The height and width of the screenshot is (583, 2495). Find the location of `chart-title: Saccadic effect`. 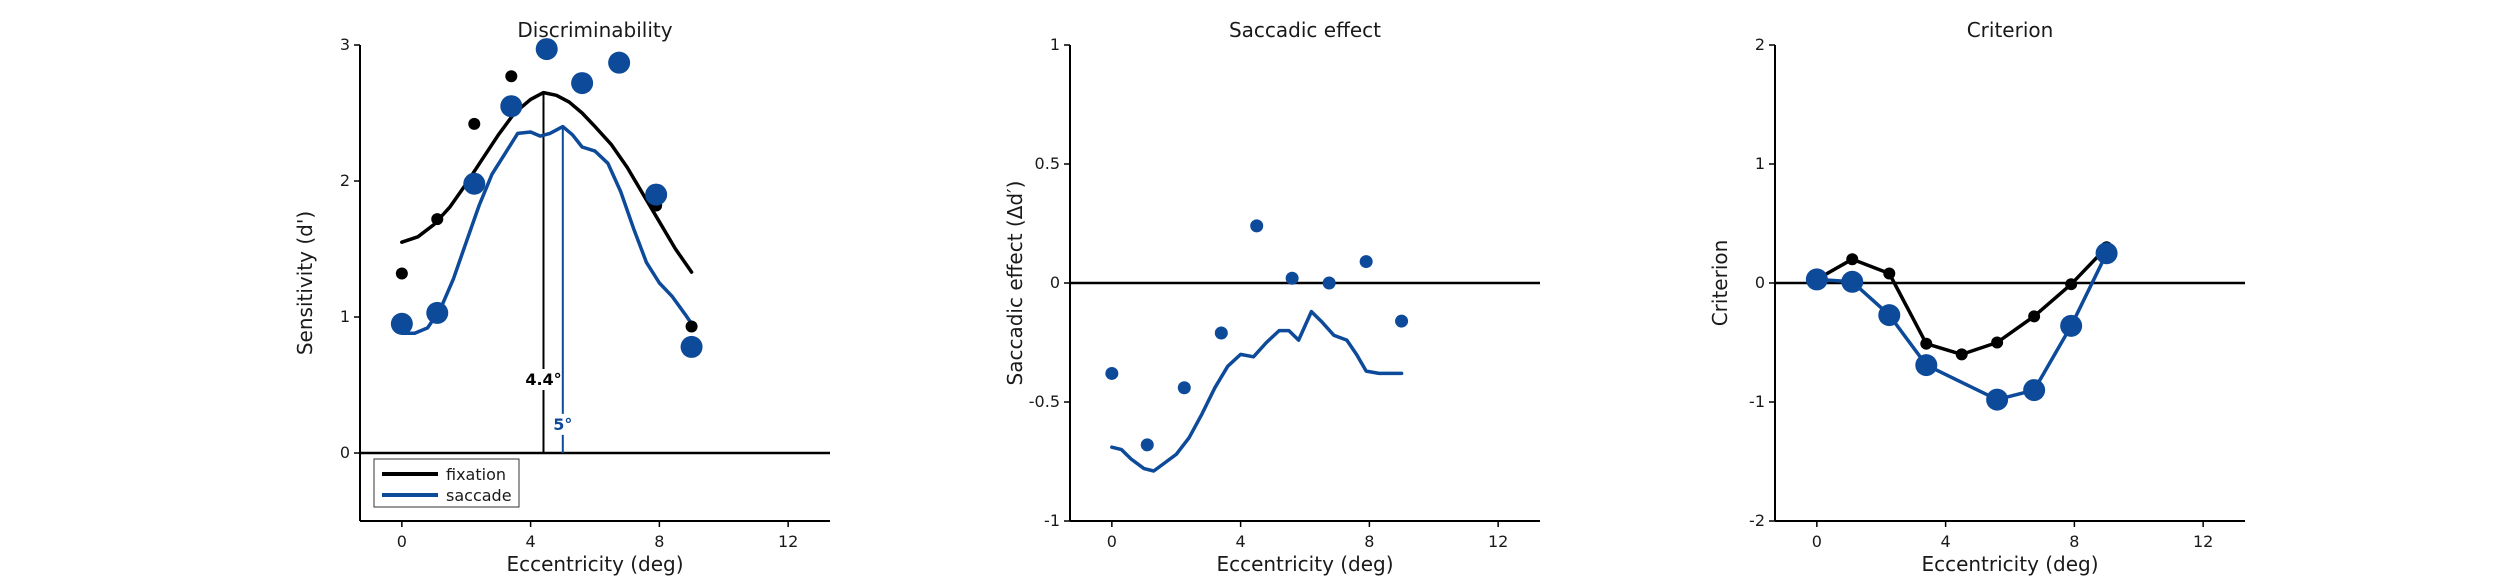

chart-title: Saccadic effect is located at coordinates (1305, 30).